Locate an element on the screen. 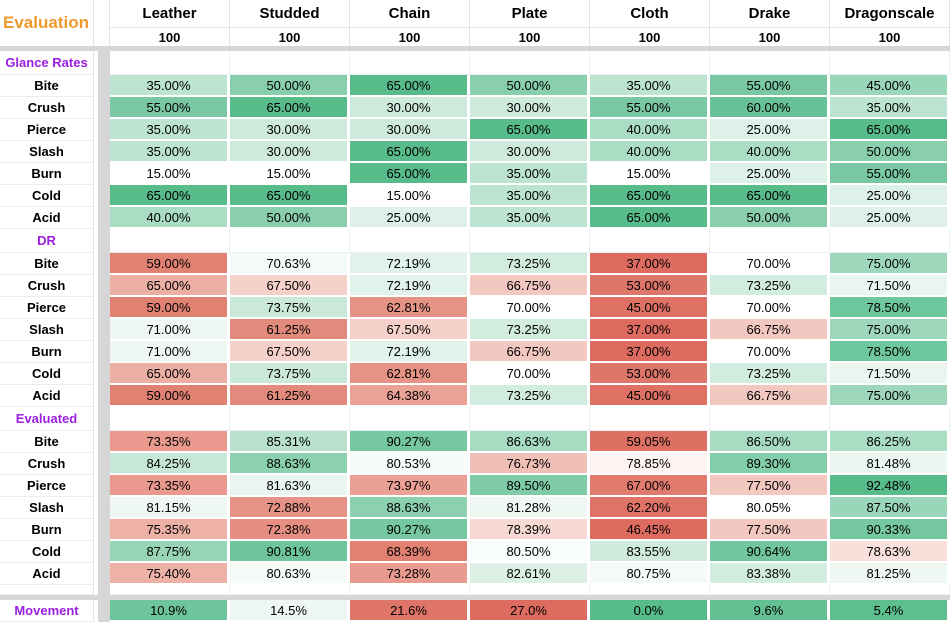  data-cell: 86.63% is located at coordinates (530, 442).